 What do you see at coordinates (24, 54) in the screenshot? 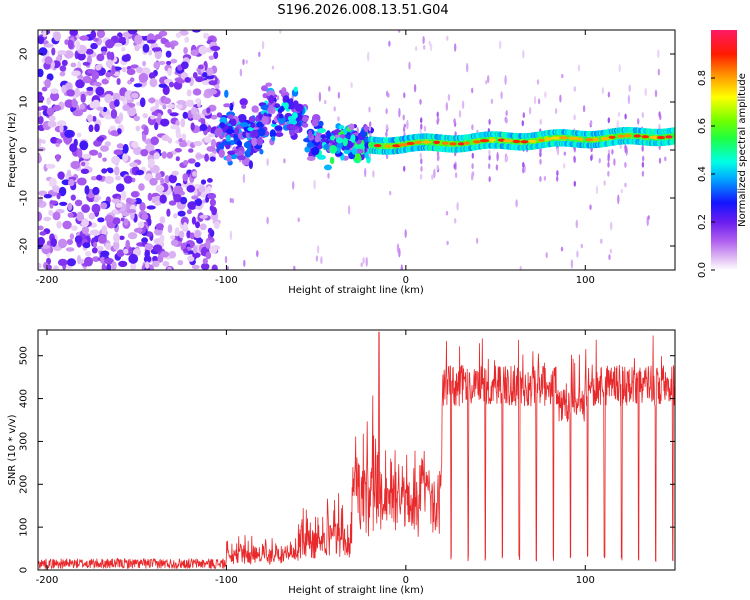
I see `y-tick-label: 20` at bounding box center [24, 54].